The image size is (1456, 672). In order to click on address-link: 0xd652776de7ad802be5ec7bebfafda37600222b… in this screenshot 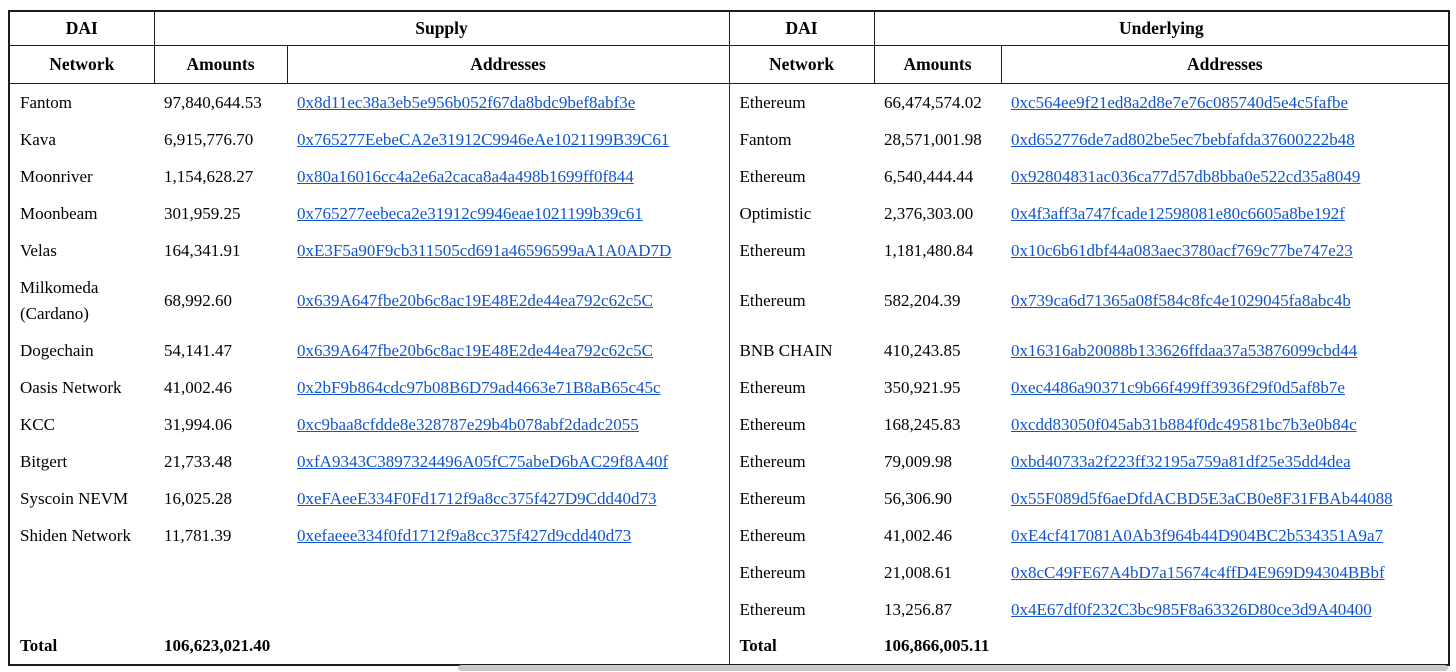, I will do `click(1183, 139)`.